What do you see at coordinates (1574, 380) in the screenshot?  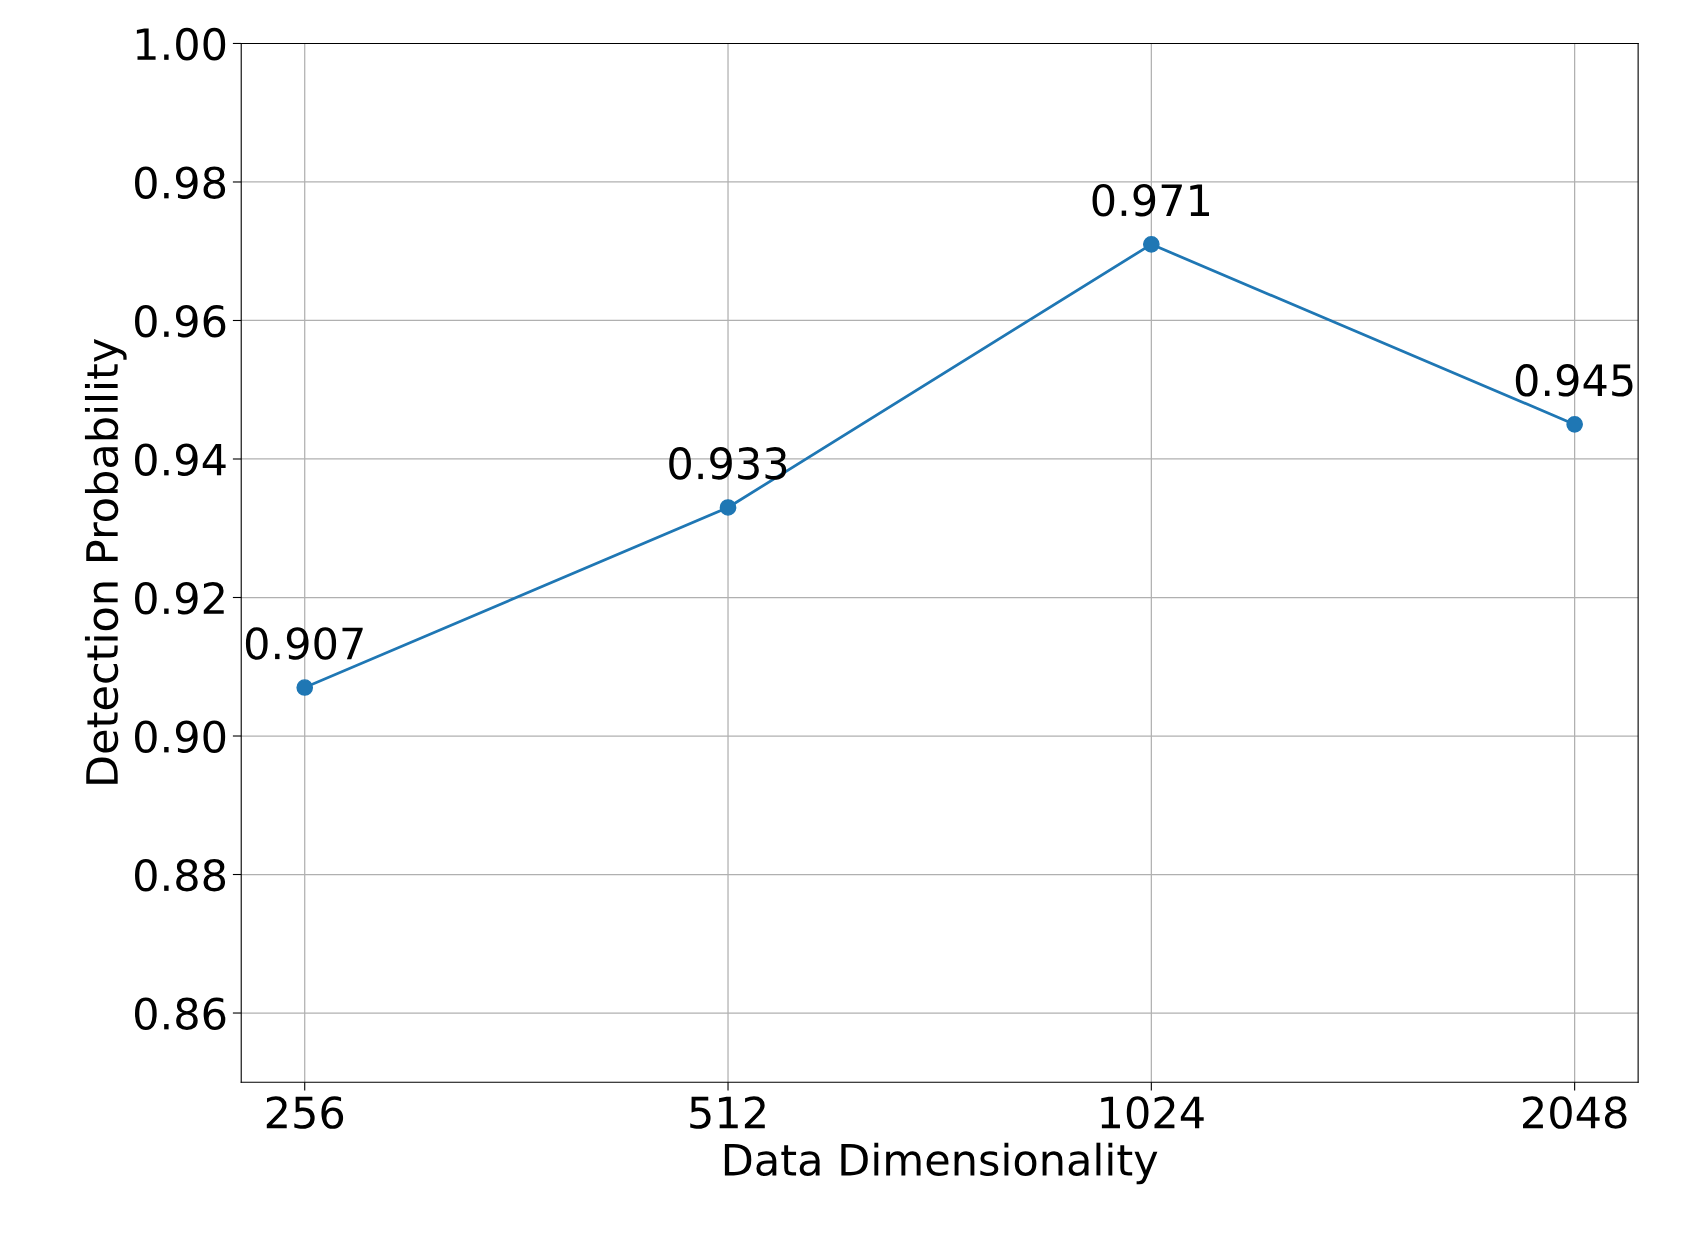 I see `data-label: 0.945` at bounding box center [1574, 380].